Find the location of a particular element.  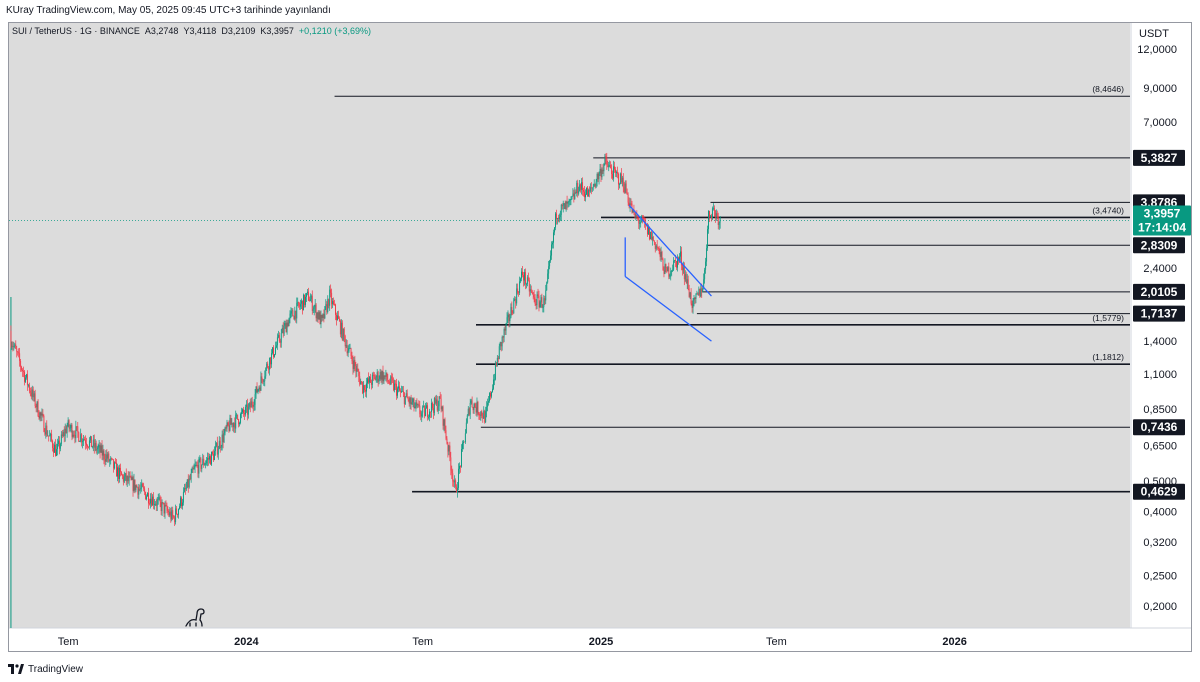

ohlc-low: D3,2109 is located at coordinates (238, 31).